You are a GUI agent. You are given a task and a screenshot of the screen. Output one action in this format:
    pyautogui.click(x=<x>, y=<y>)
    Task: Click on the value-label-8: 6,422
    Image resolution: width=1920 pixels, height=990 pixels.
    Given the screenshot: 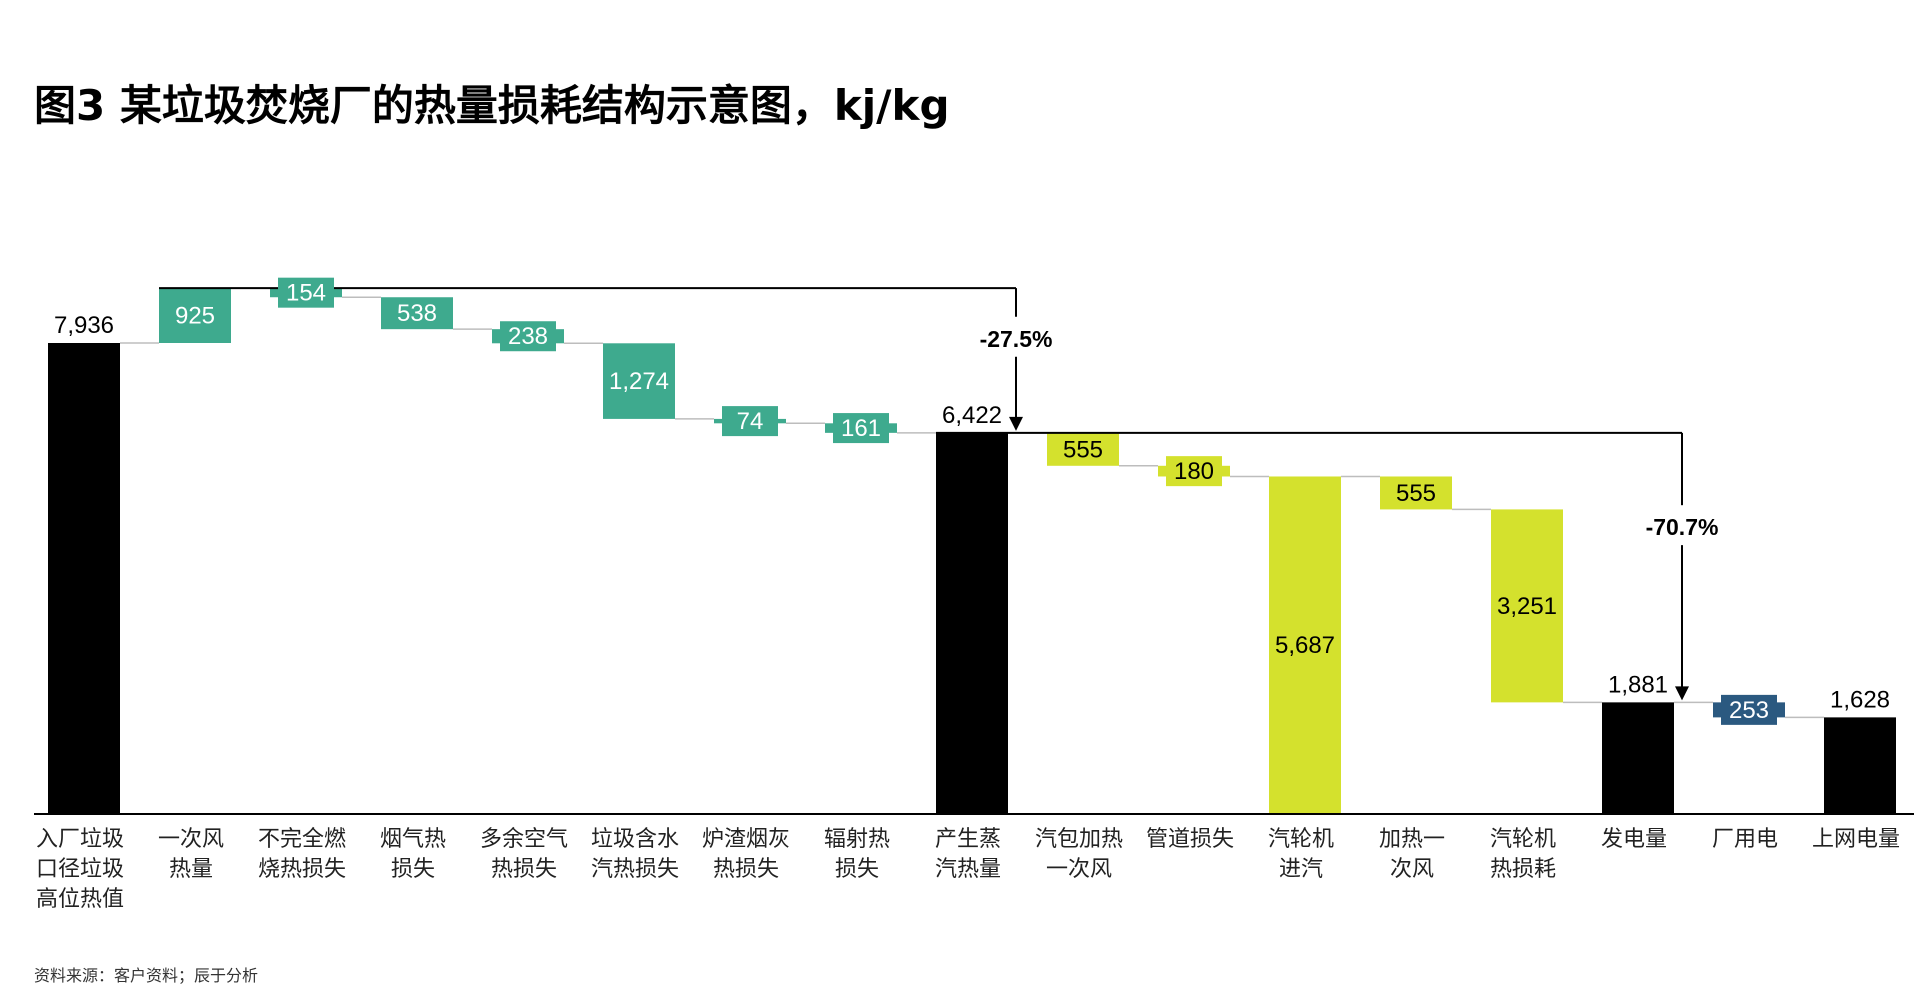 What is the action you would take?
    pyautogui.click(x=972, y=415)
    